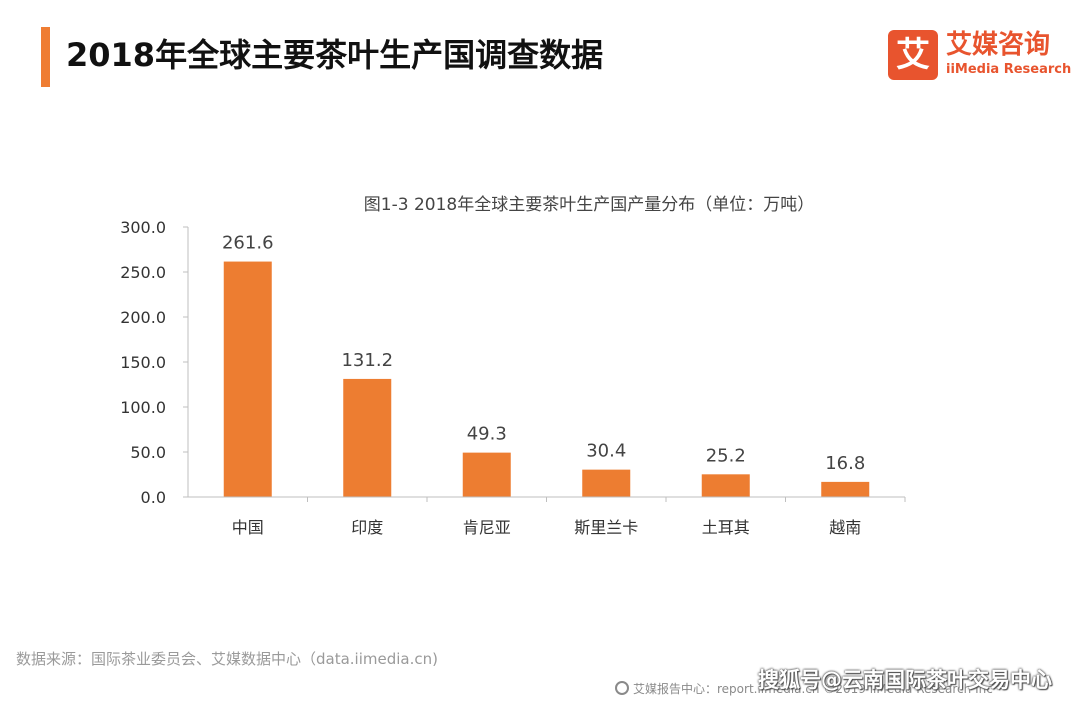 The height and width of the screenshot is (702, 1080). I want to click on logo-mark-icon: 艾, so click(913, 55).